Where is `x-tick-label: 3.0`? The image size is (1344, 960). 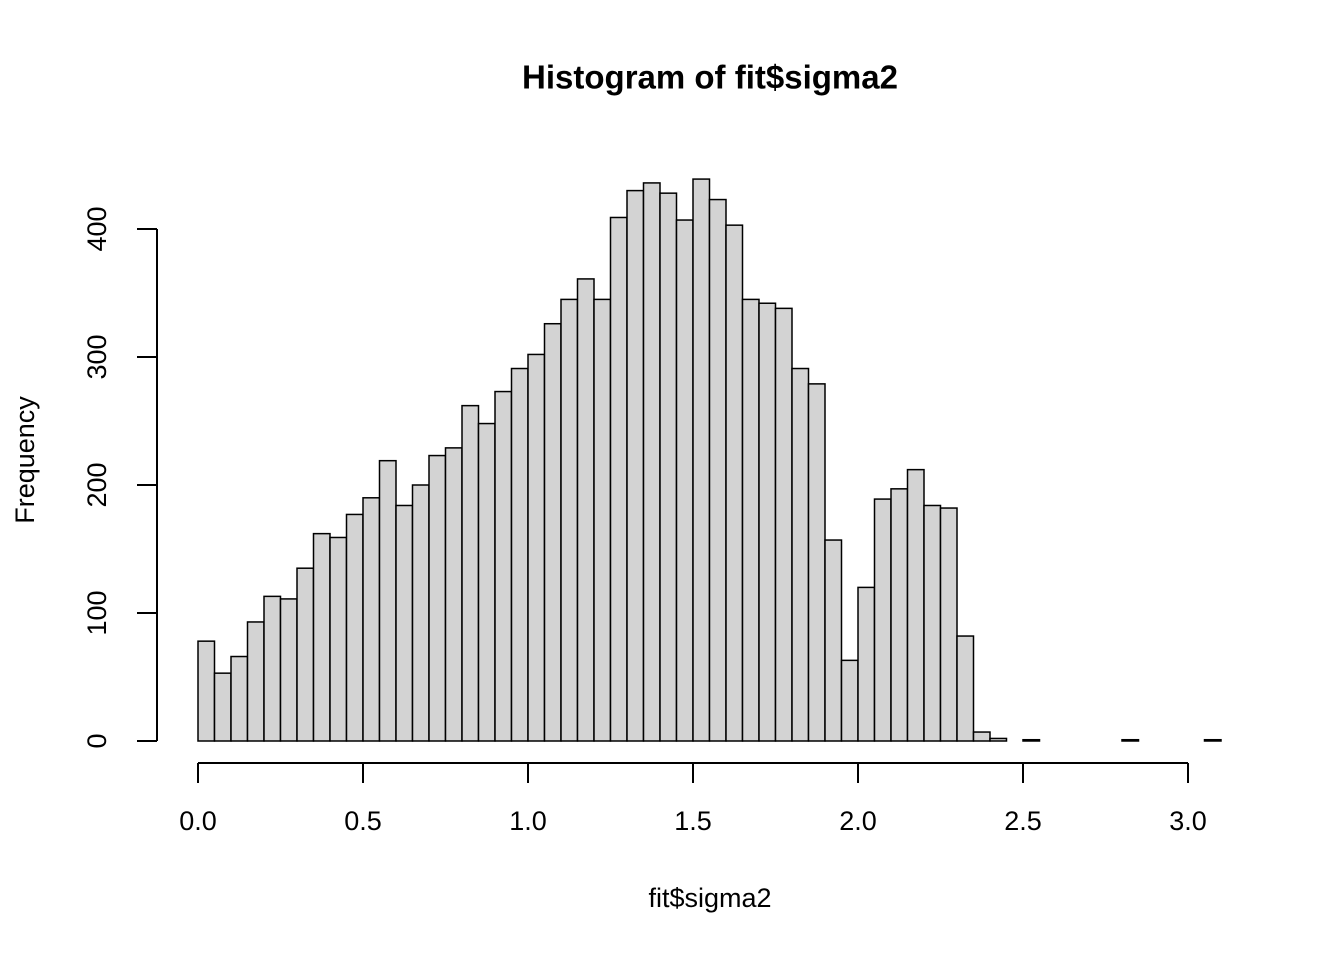
x-tick-label: 3.0 is located at coordinates (1188, 821).